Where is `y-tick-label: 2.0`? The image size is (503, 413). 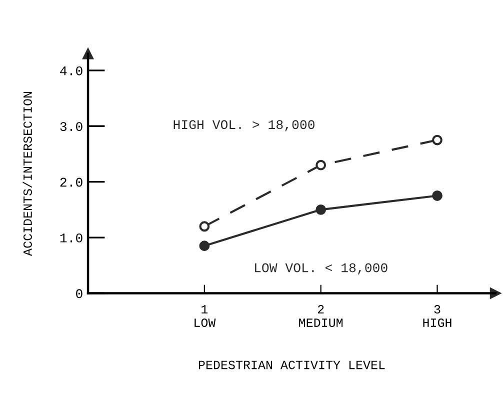 y-tick-label: 2.0 is located at coordinates (71, 182).